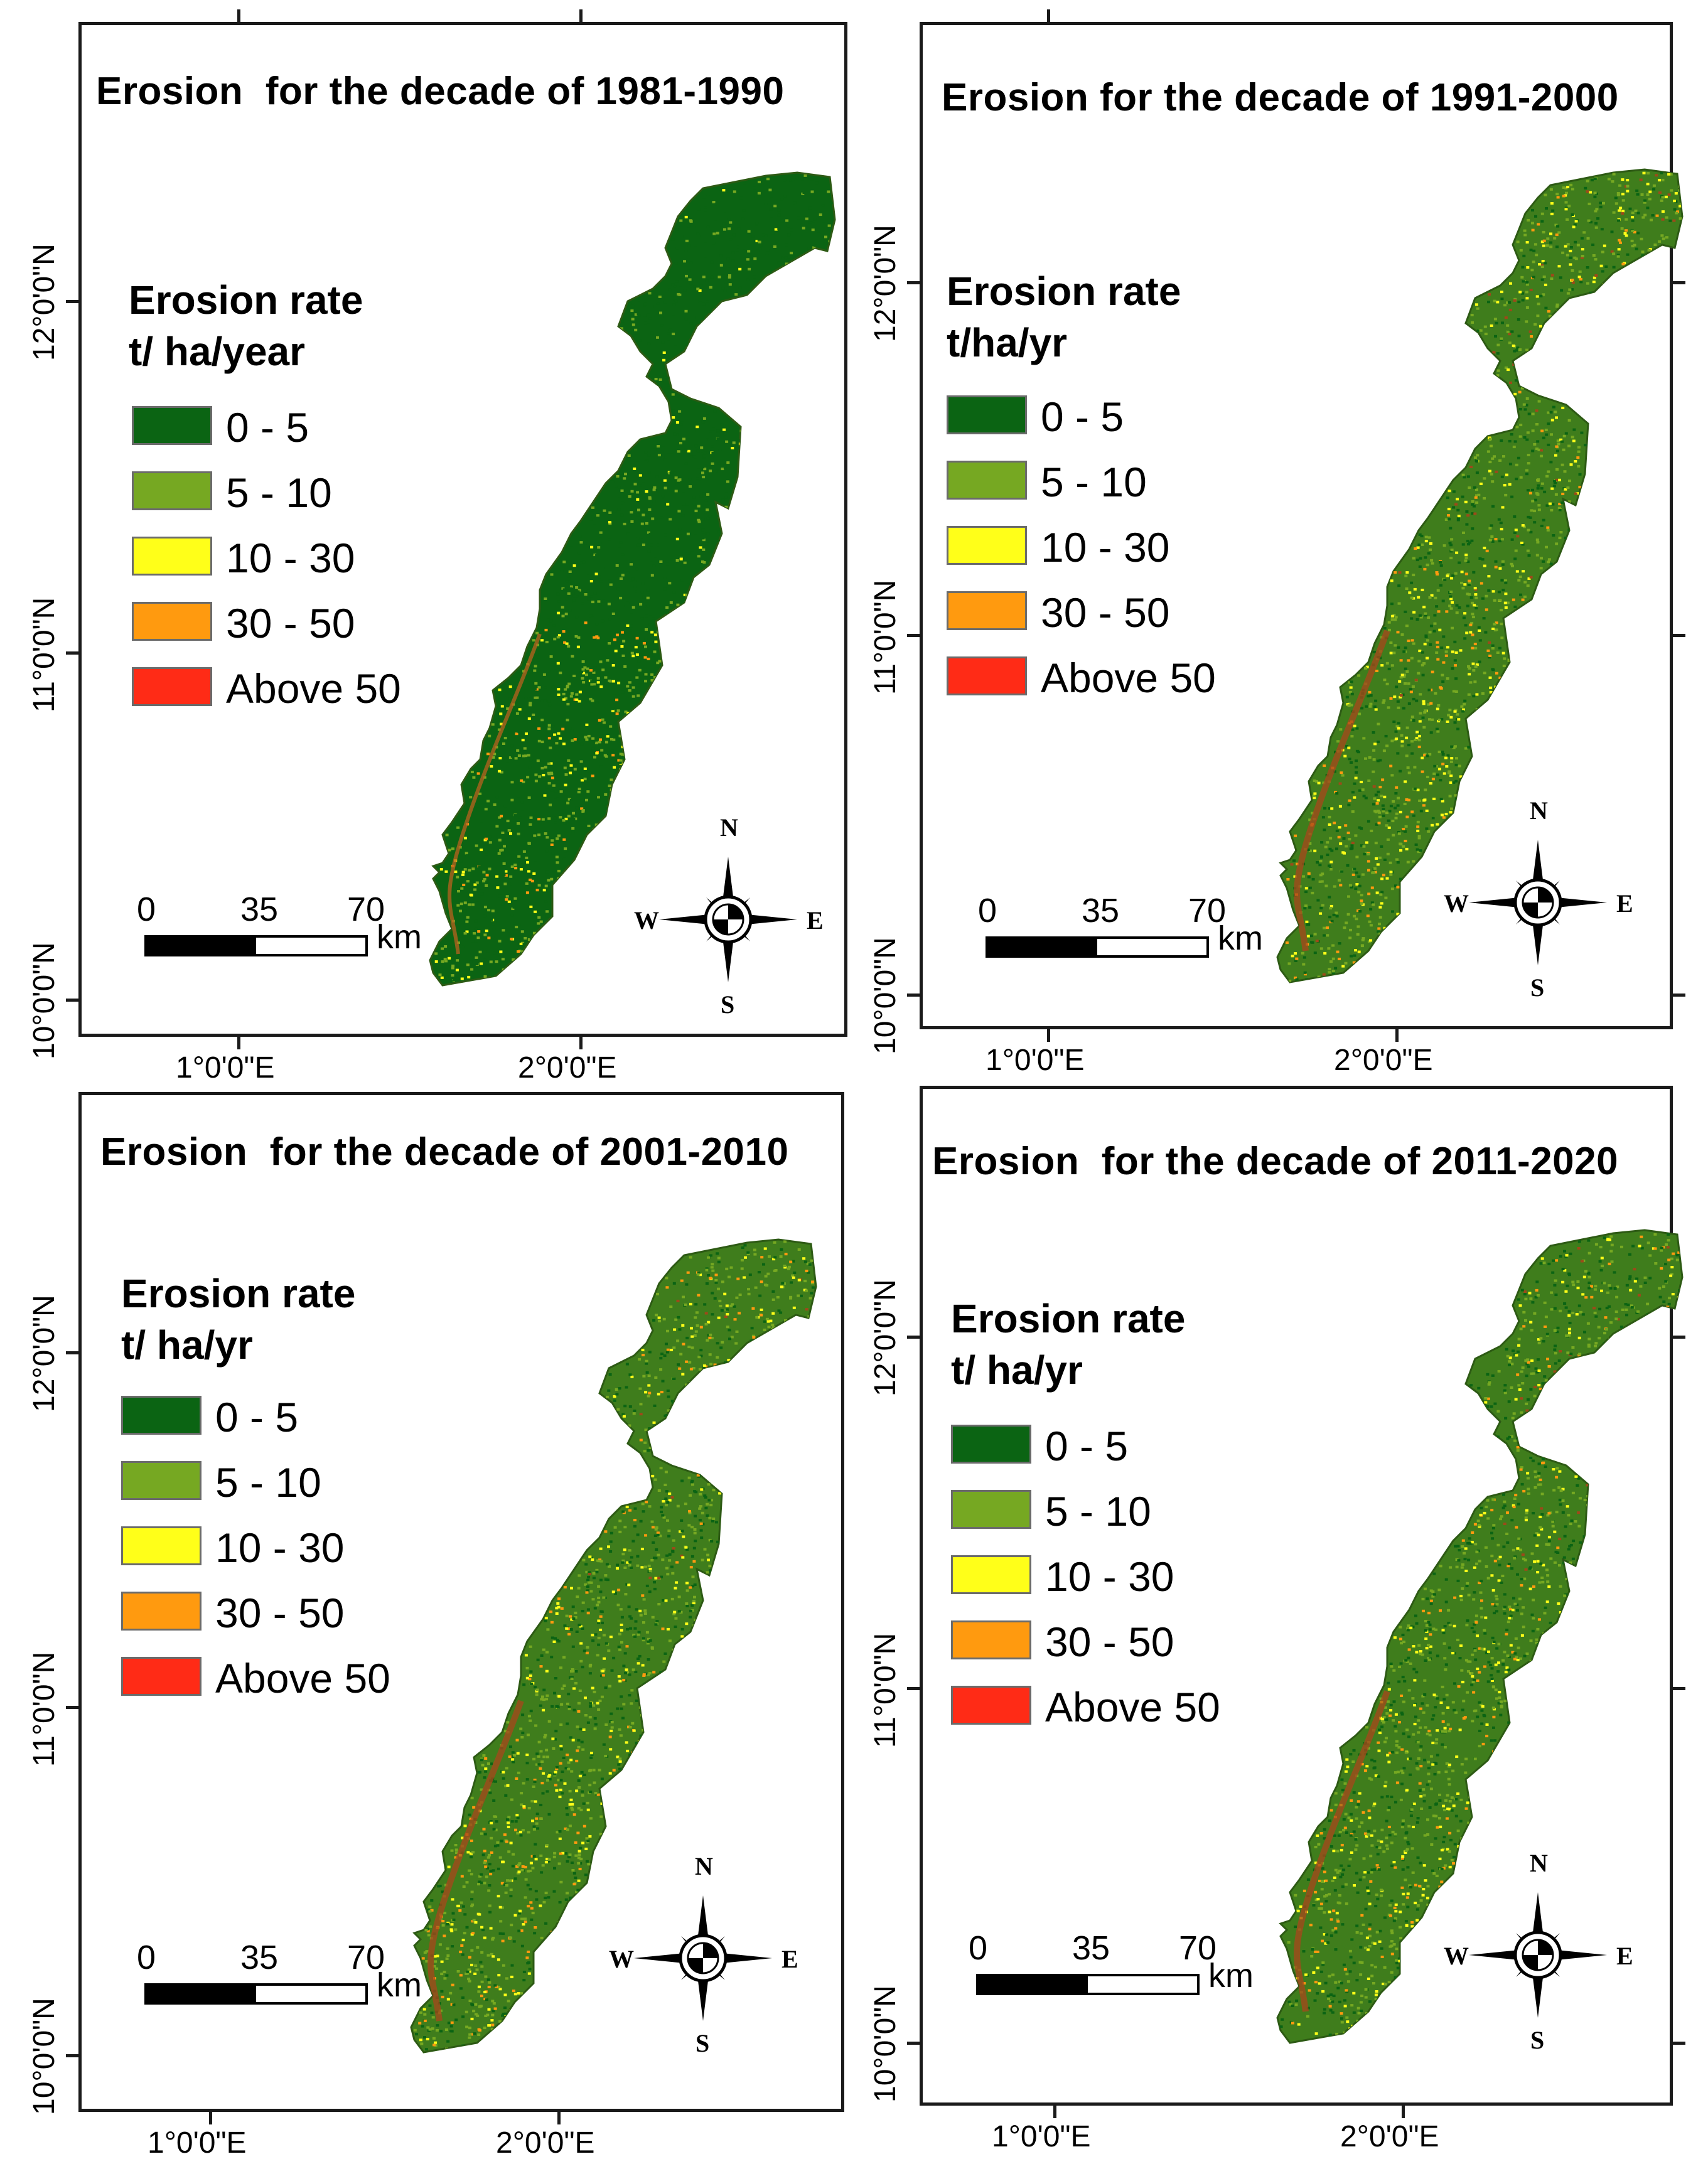 The height and width of the screenshot is (2164, 1708). Describe the element at coordinates (399, 937) in the screenshot. I see `scale-bar-unit: km` at that location.